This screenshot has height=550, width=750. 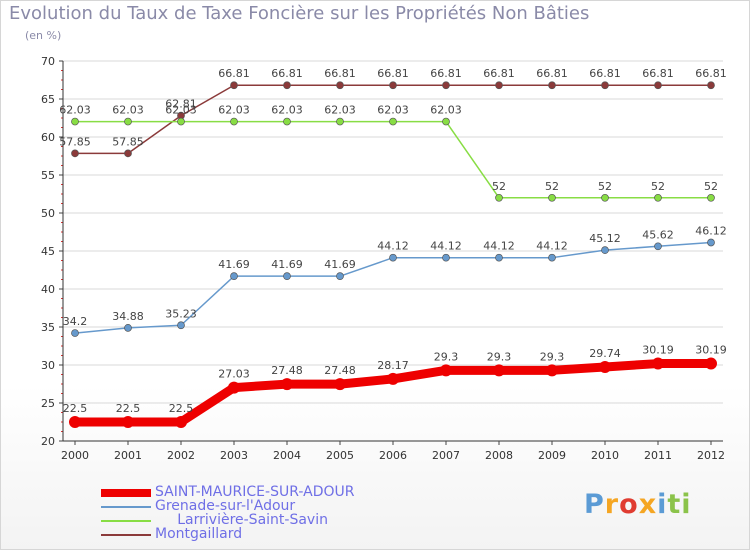 What do you see at coordinates (48, 365) in the screenshot?
I see `y-tick-label: 30` at bounding box center [48, 365].